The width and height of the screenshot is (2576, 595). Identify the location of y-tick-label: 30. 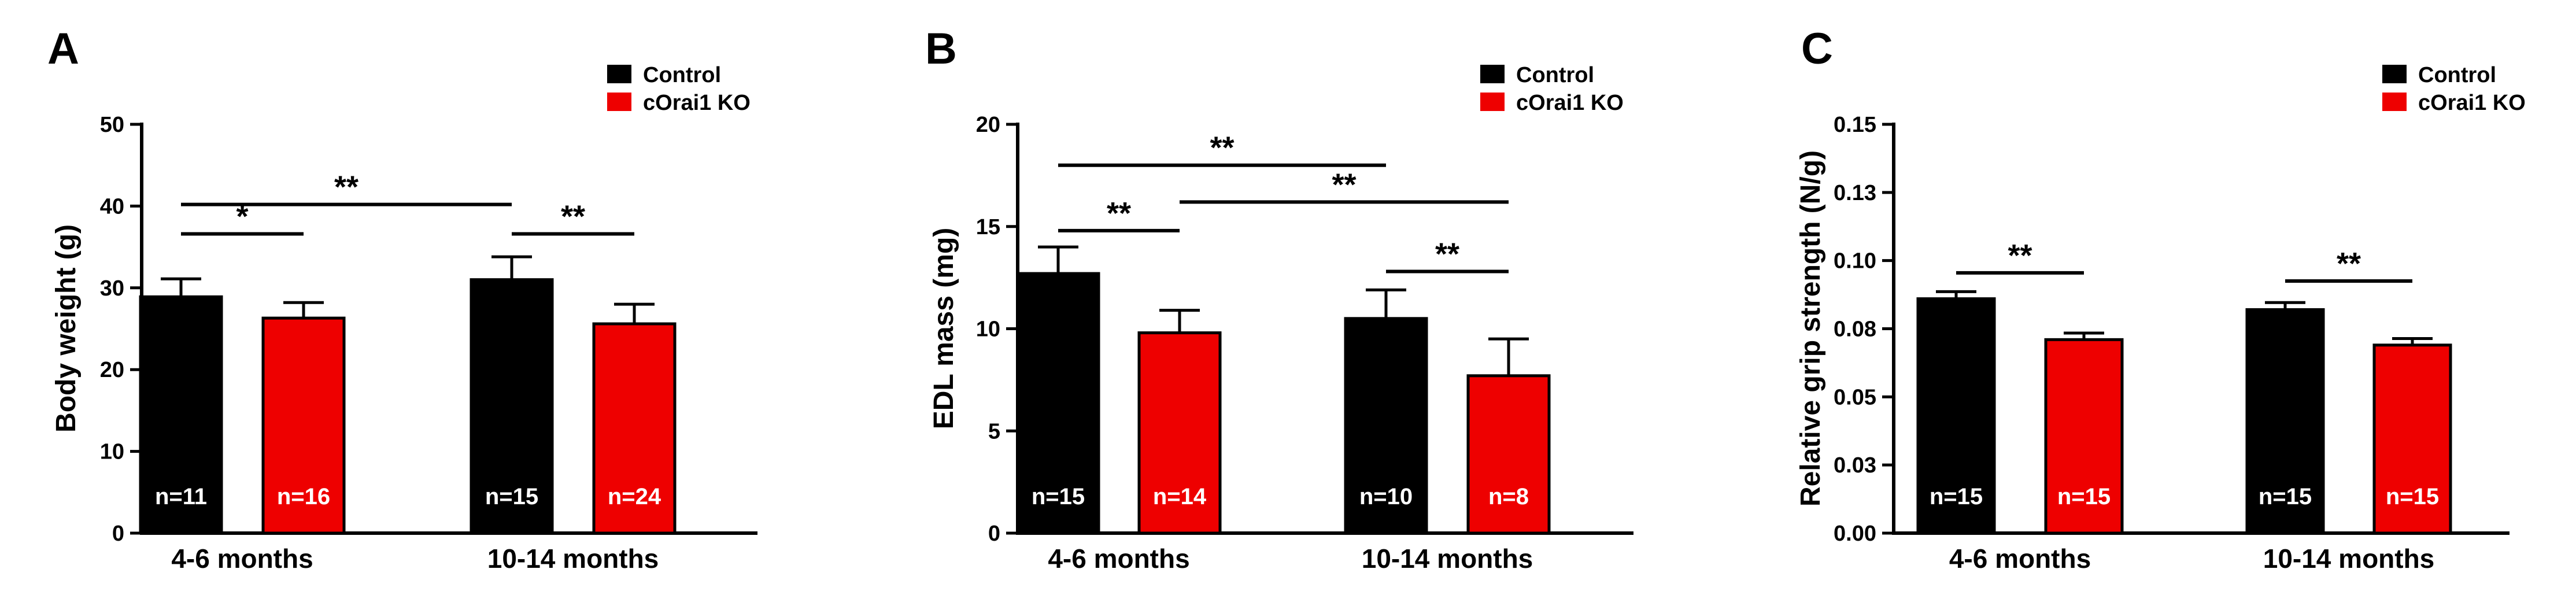
(112, 288).